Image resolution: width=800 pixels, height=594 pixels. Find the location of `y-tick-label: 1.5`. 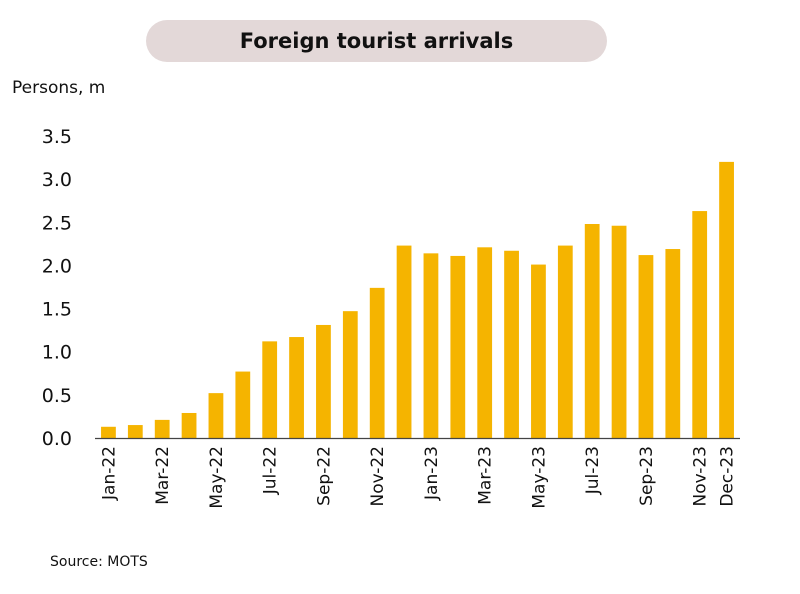

y-tick-label: 1.5 is located at coordinates (57, 310).